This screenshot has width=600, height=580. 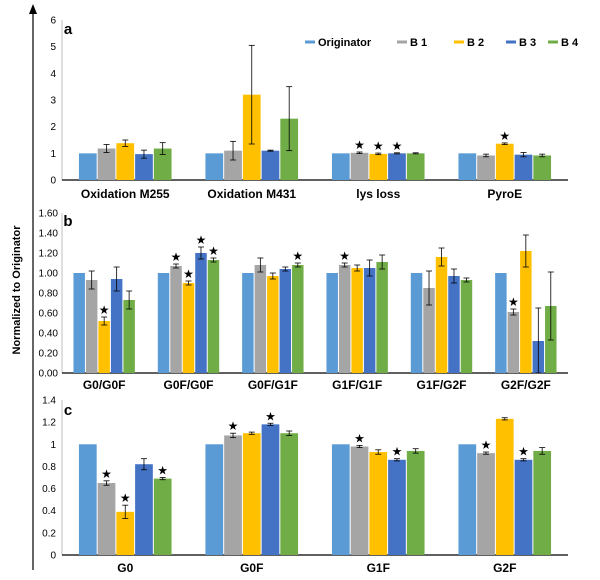 I want to click on y-tick-label: 5, so click(x=53, y=47).